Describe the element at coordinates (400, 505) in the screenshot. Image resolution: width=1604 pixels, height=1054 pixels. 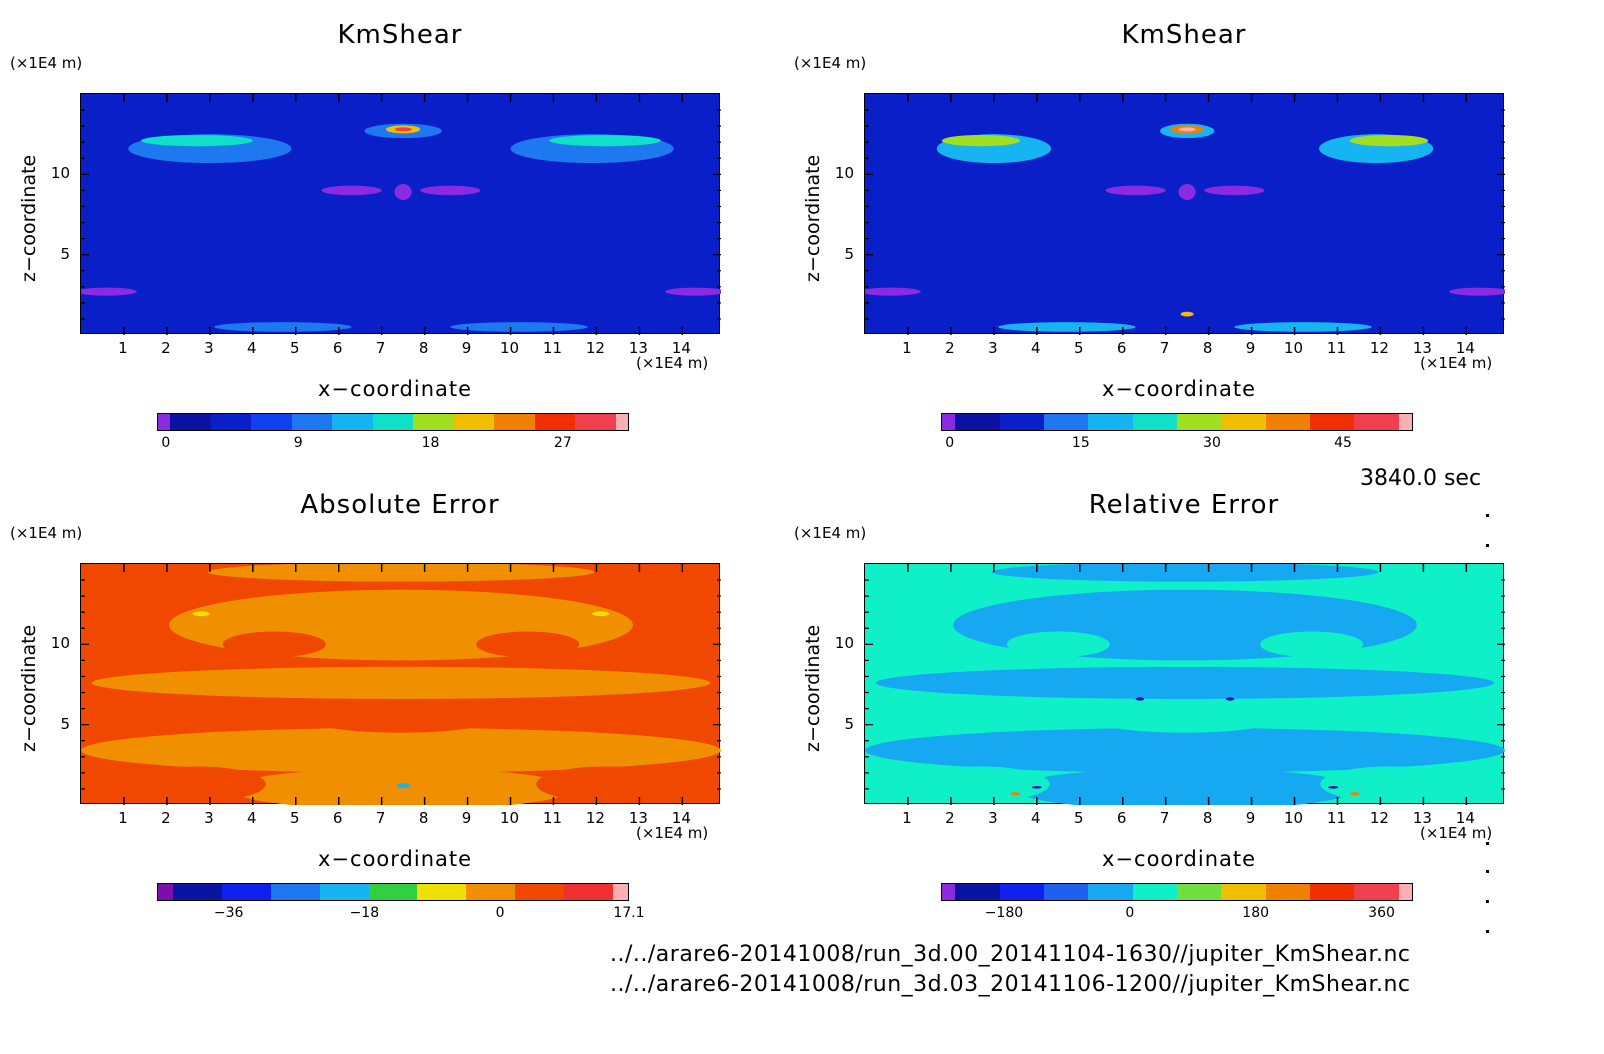
I see `chart-title: Absolute Error` at that location.